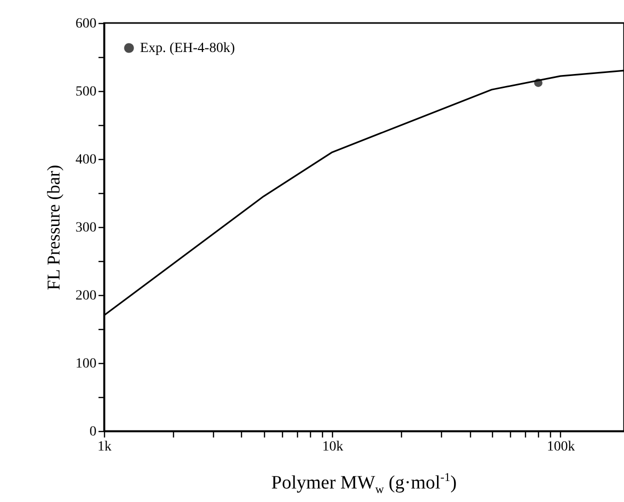  Describe the element at coordinates (188, 48) in the screenshot. I see `legend-label: Exp. (EH-4-80k)` at that location.